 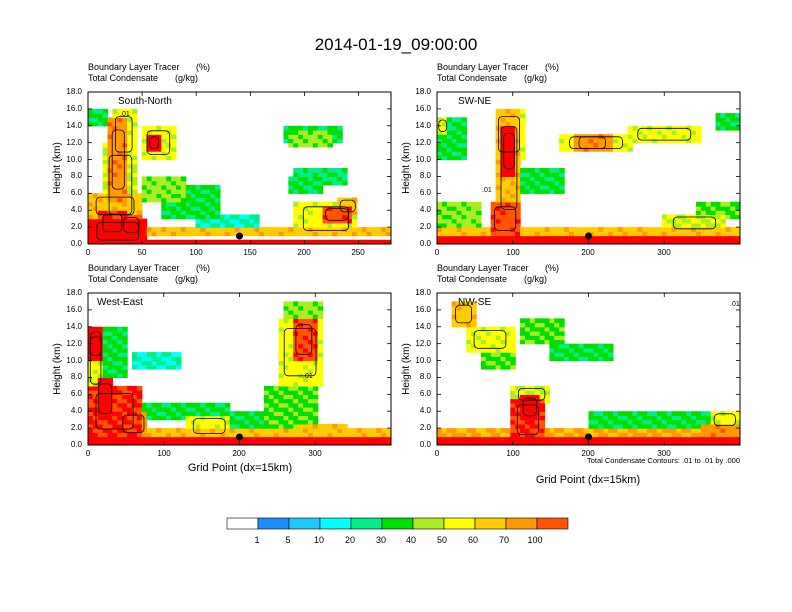 I want to click on field-layer, so click(x=588, y=176).